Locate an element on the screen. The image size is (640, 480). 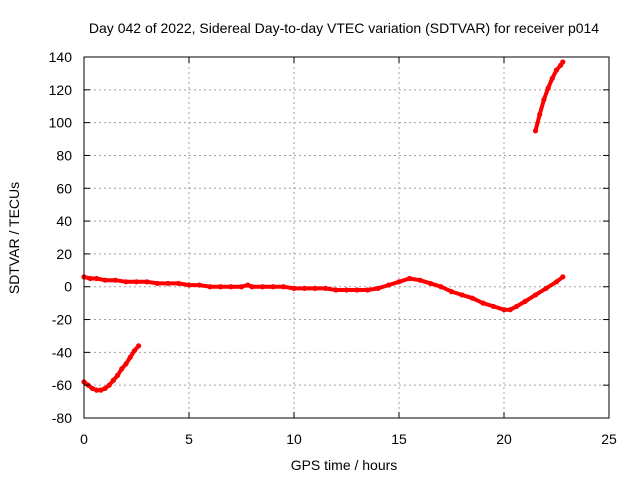
y-tick-label: 120 is located at coordinates (61, 90).